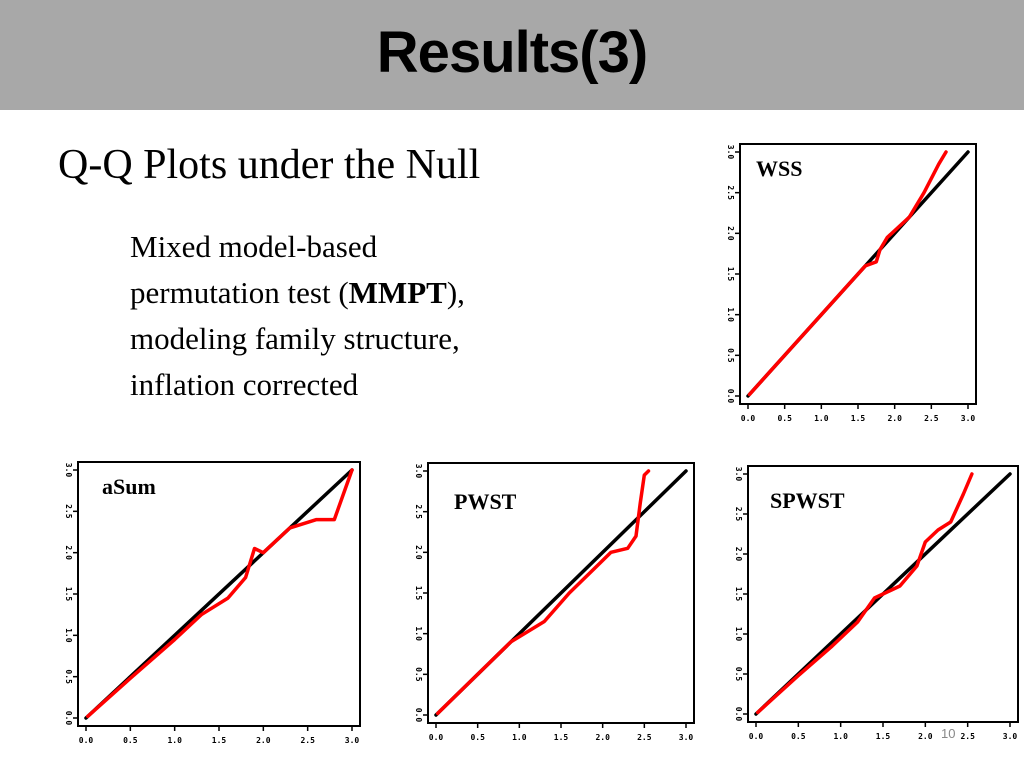  I want to click on panel-label: PWST, so click(485, 501).